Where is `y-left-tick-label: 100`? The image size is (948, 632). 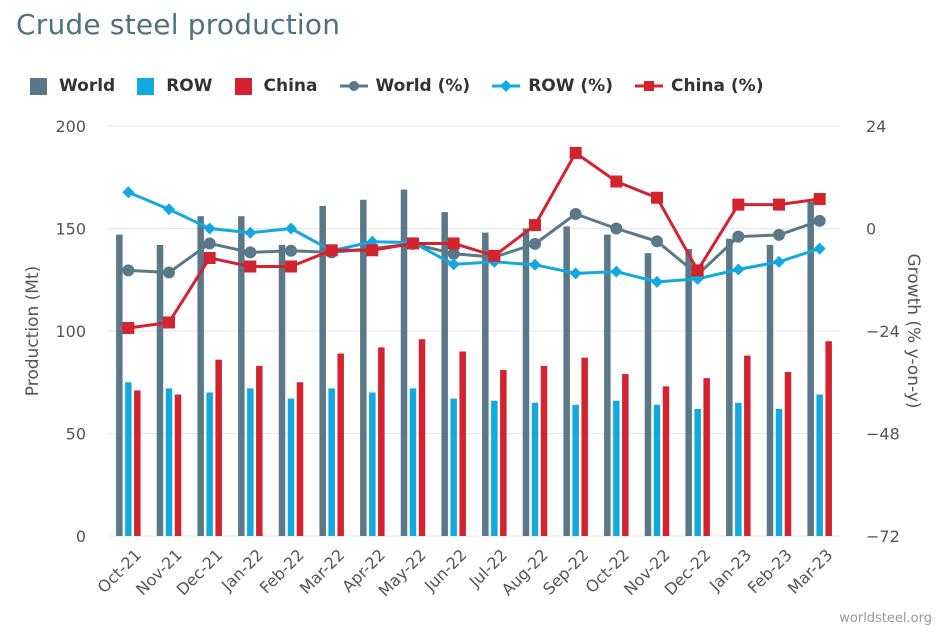
y-left-tick-label: 100 is located at coordinates (70, 331).